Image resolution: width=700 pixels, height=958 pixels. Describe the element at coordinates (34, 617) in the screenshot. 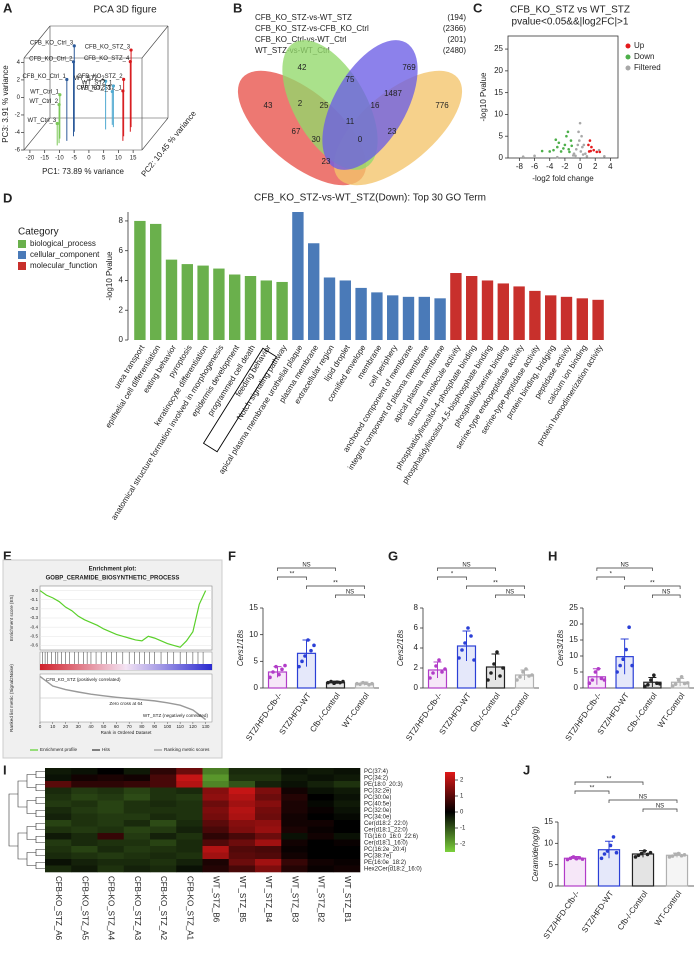

I see `y-tick-label: -0.3` at that location.